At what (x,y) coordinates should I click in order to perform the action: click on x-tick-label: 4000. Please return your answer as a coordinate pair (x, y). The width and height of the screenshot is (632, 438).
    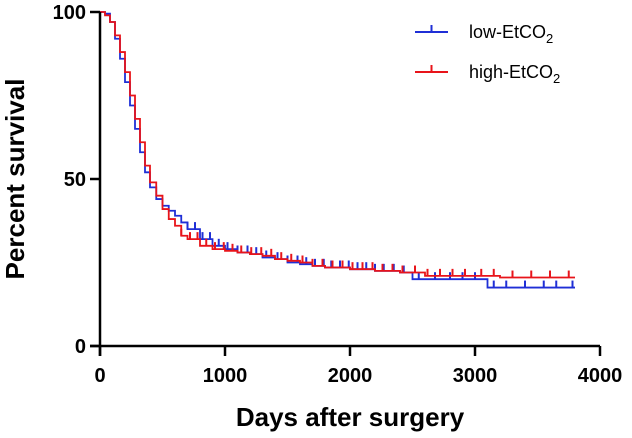
    Looking at the image, I should click on (600, 376).